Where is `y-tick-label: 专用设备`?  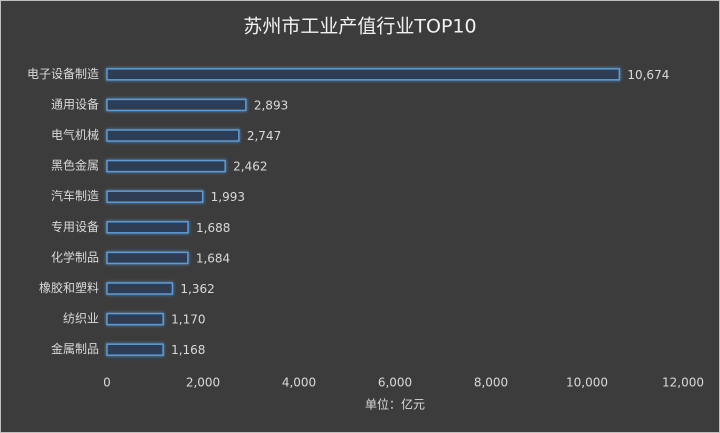
y-tick-label: 专用设备 is located at coordinates (75, 226).